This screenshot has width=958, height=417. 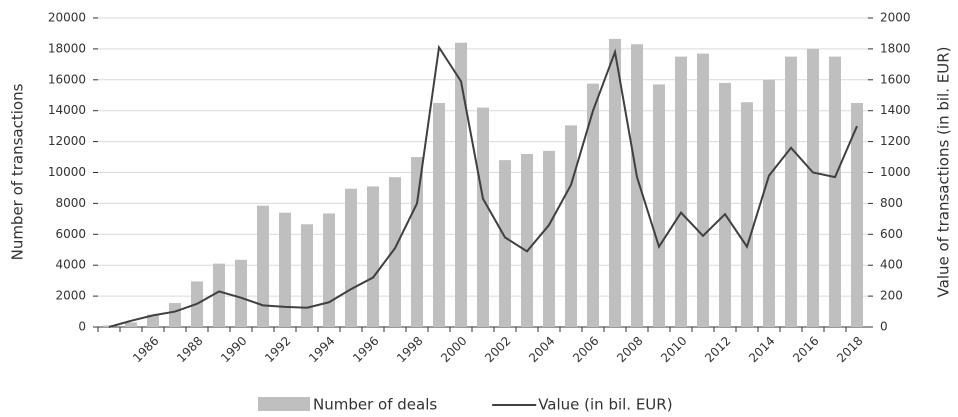 What do you see at coordinates (895, 172) in the screenshot?
I see `y2-tick-label: 1000` at bounding box center [895, 172].